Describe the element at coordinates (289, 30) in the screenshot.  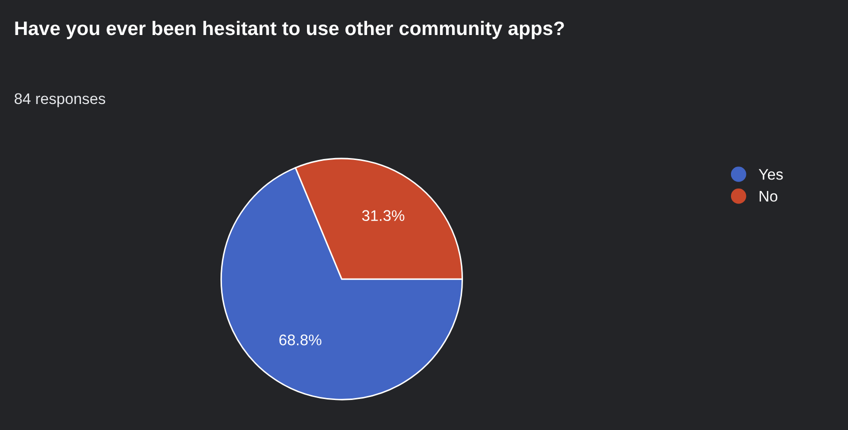
I see `chart-title: Have you ever been hesitant to use other community apps?` at that location.